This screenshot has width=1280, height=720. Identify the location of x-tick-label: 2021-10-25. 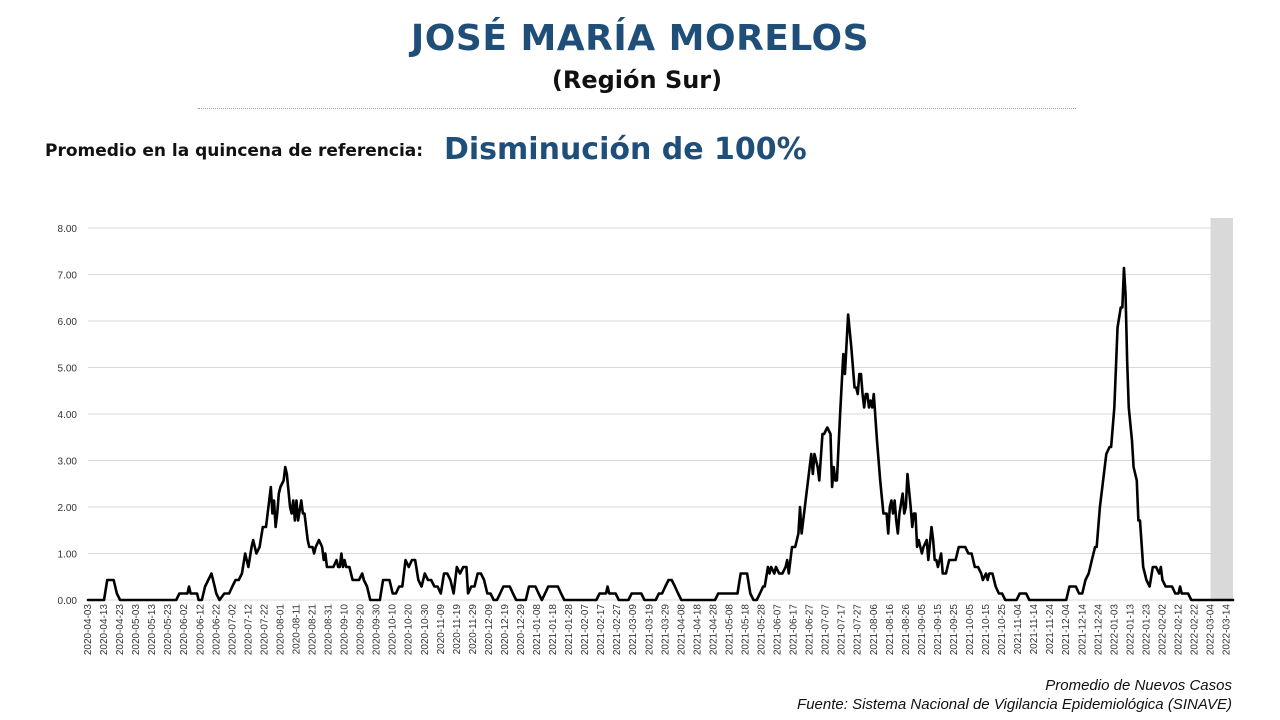
(1002, 630).